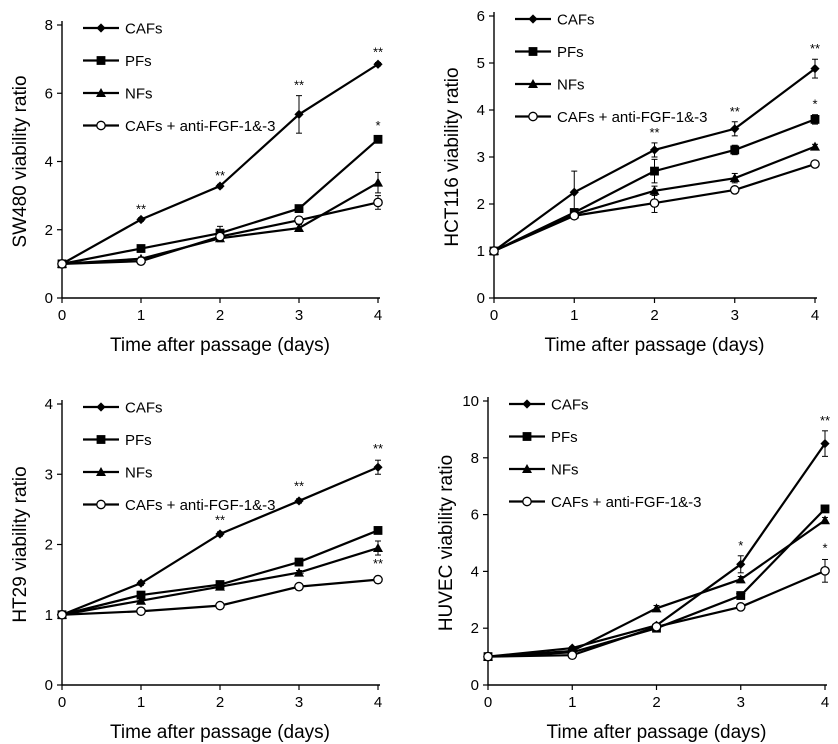 This screenshot has height=744, width=838. I want to click on series-square, so click(220, 201).